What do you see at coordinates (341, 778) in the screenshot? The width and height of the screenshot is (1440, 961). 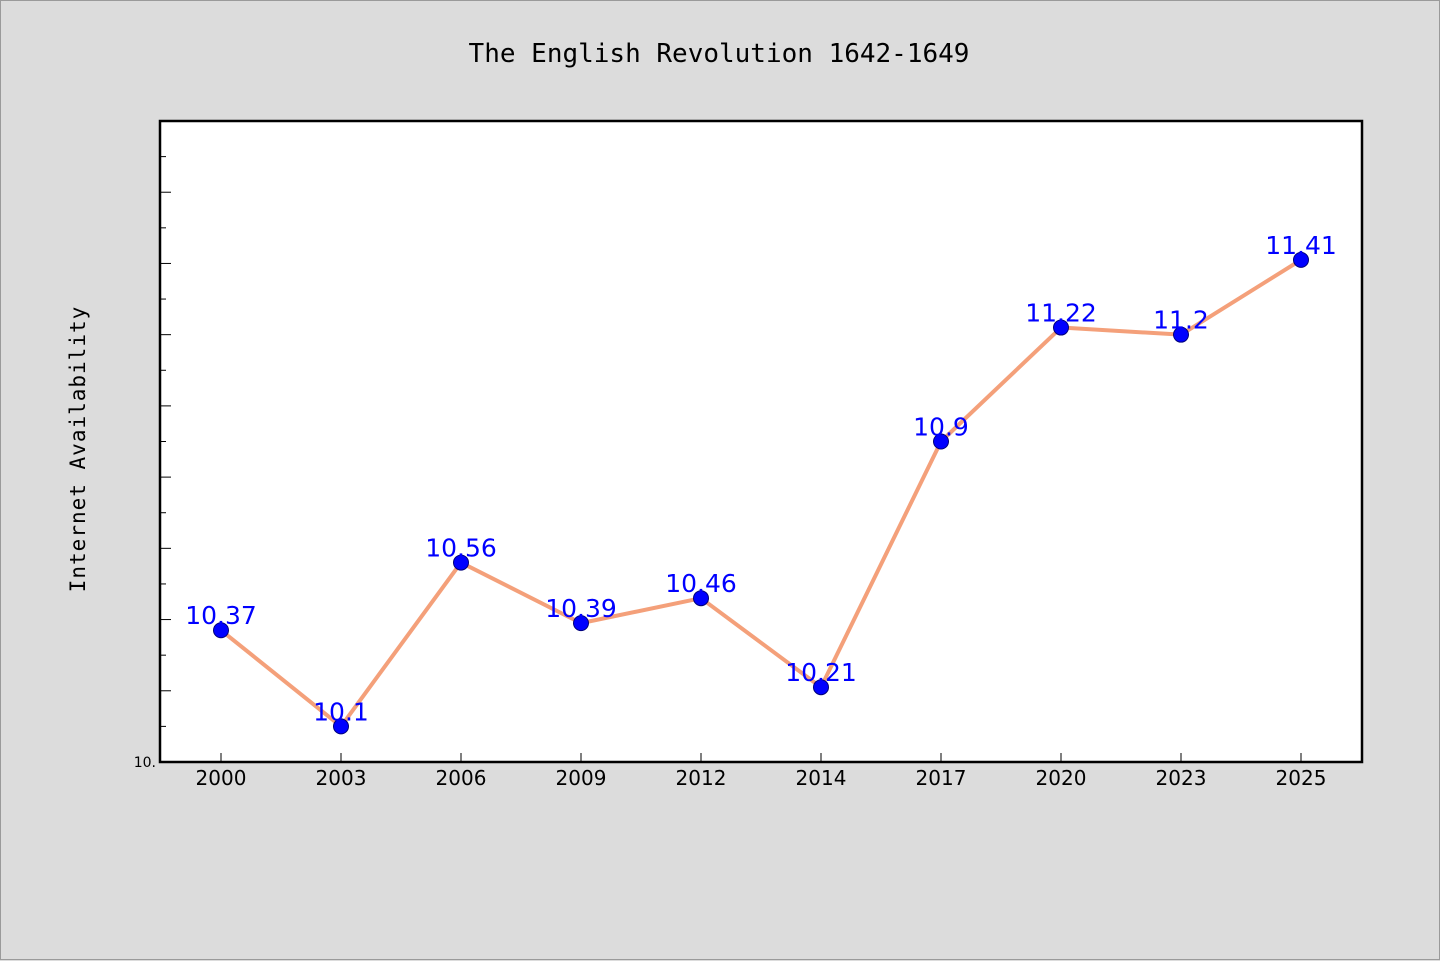 I see `x-tick-label: 2003` at bounding box center [341, 778].